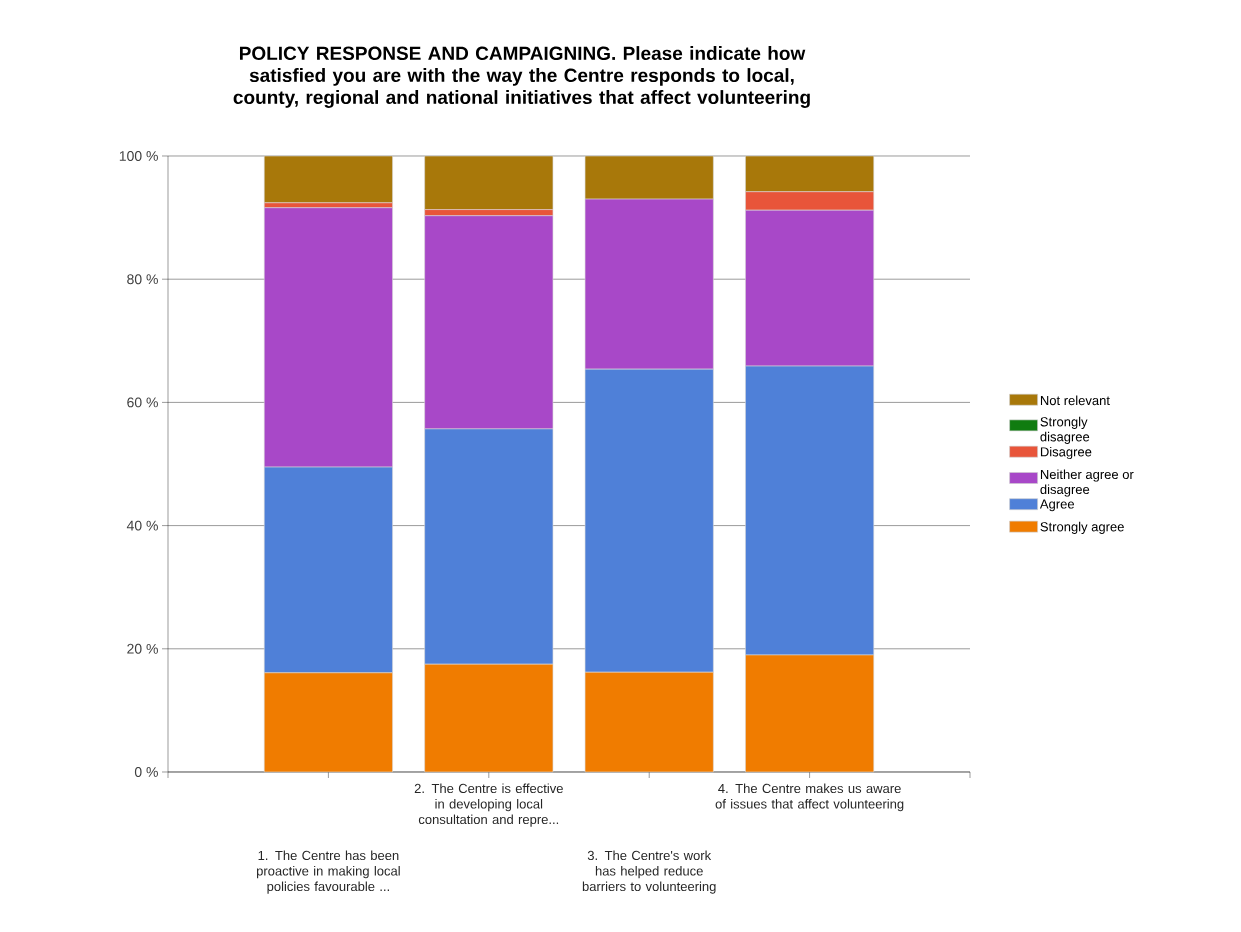 The image size is (1241, 932). Describe the element at coordinates (1087, 483) in the screenshot. I see `legend-label: Neither agree or disagree` at that location.